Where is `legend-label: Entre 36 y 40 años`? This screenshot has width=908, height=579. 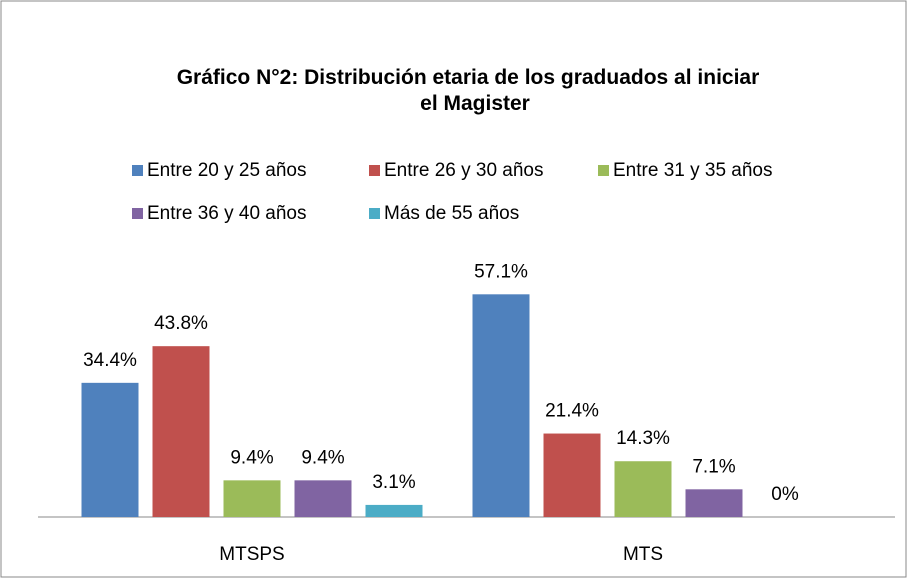 legend-label: Entre 36 y 40 años is located at coordinates (227, 213).